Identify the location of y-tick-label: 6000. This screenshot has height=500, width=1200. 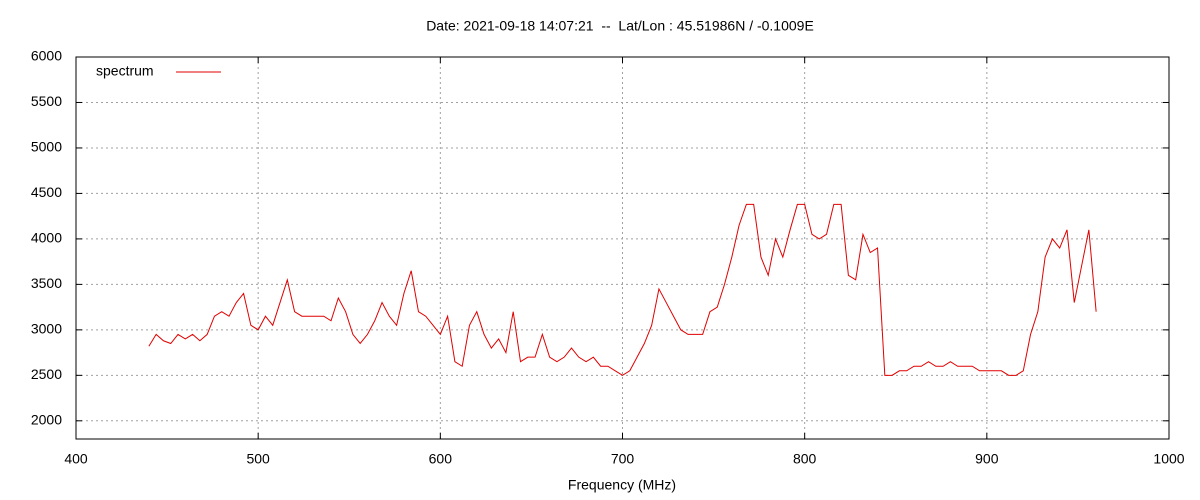
(46, 56).